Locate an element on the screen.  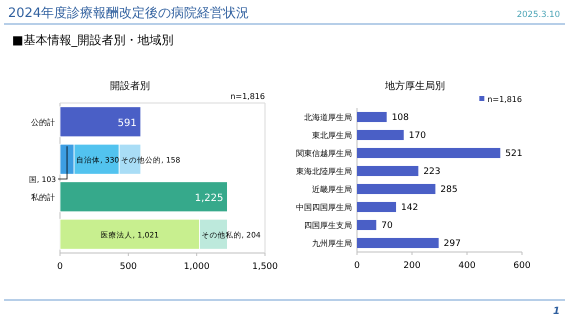
y-tick-label: 北海道厚生局 is located at coordinates (328, 117).